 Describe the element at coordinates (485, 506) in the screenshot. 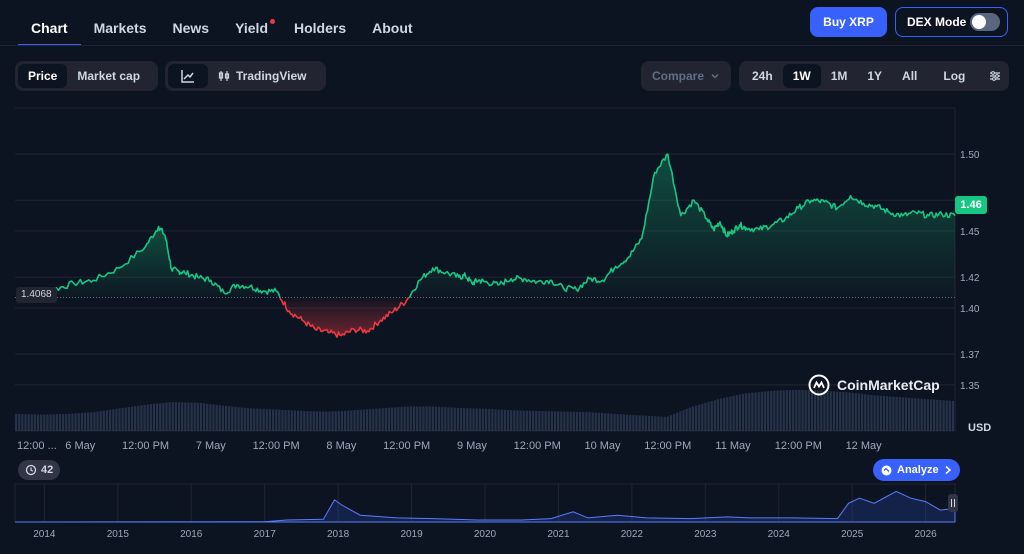

I see `overview-area` at that location.